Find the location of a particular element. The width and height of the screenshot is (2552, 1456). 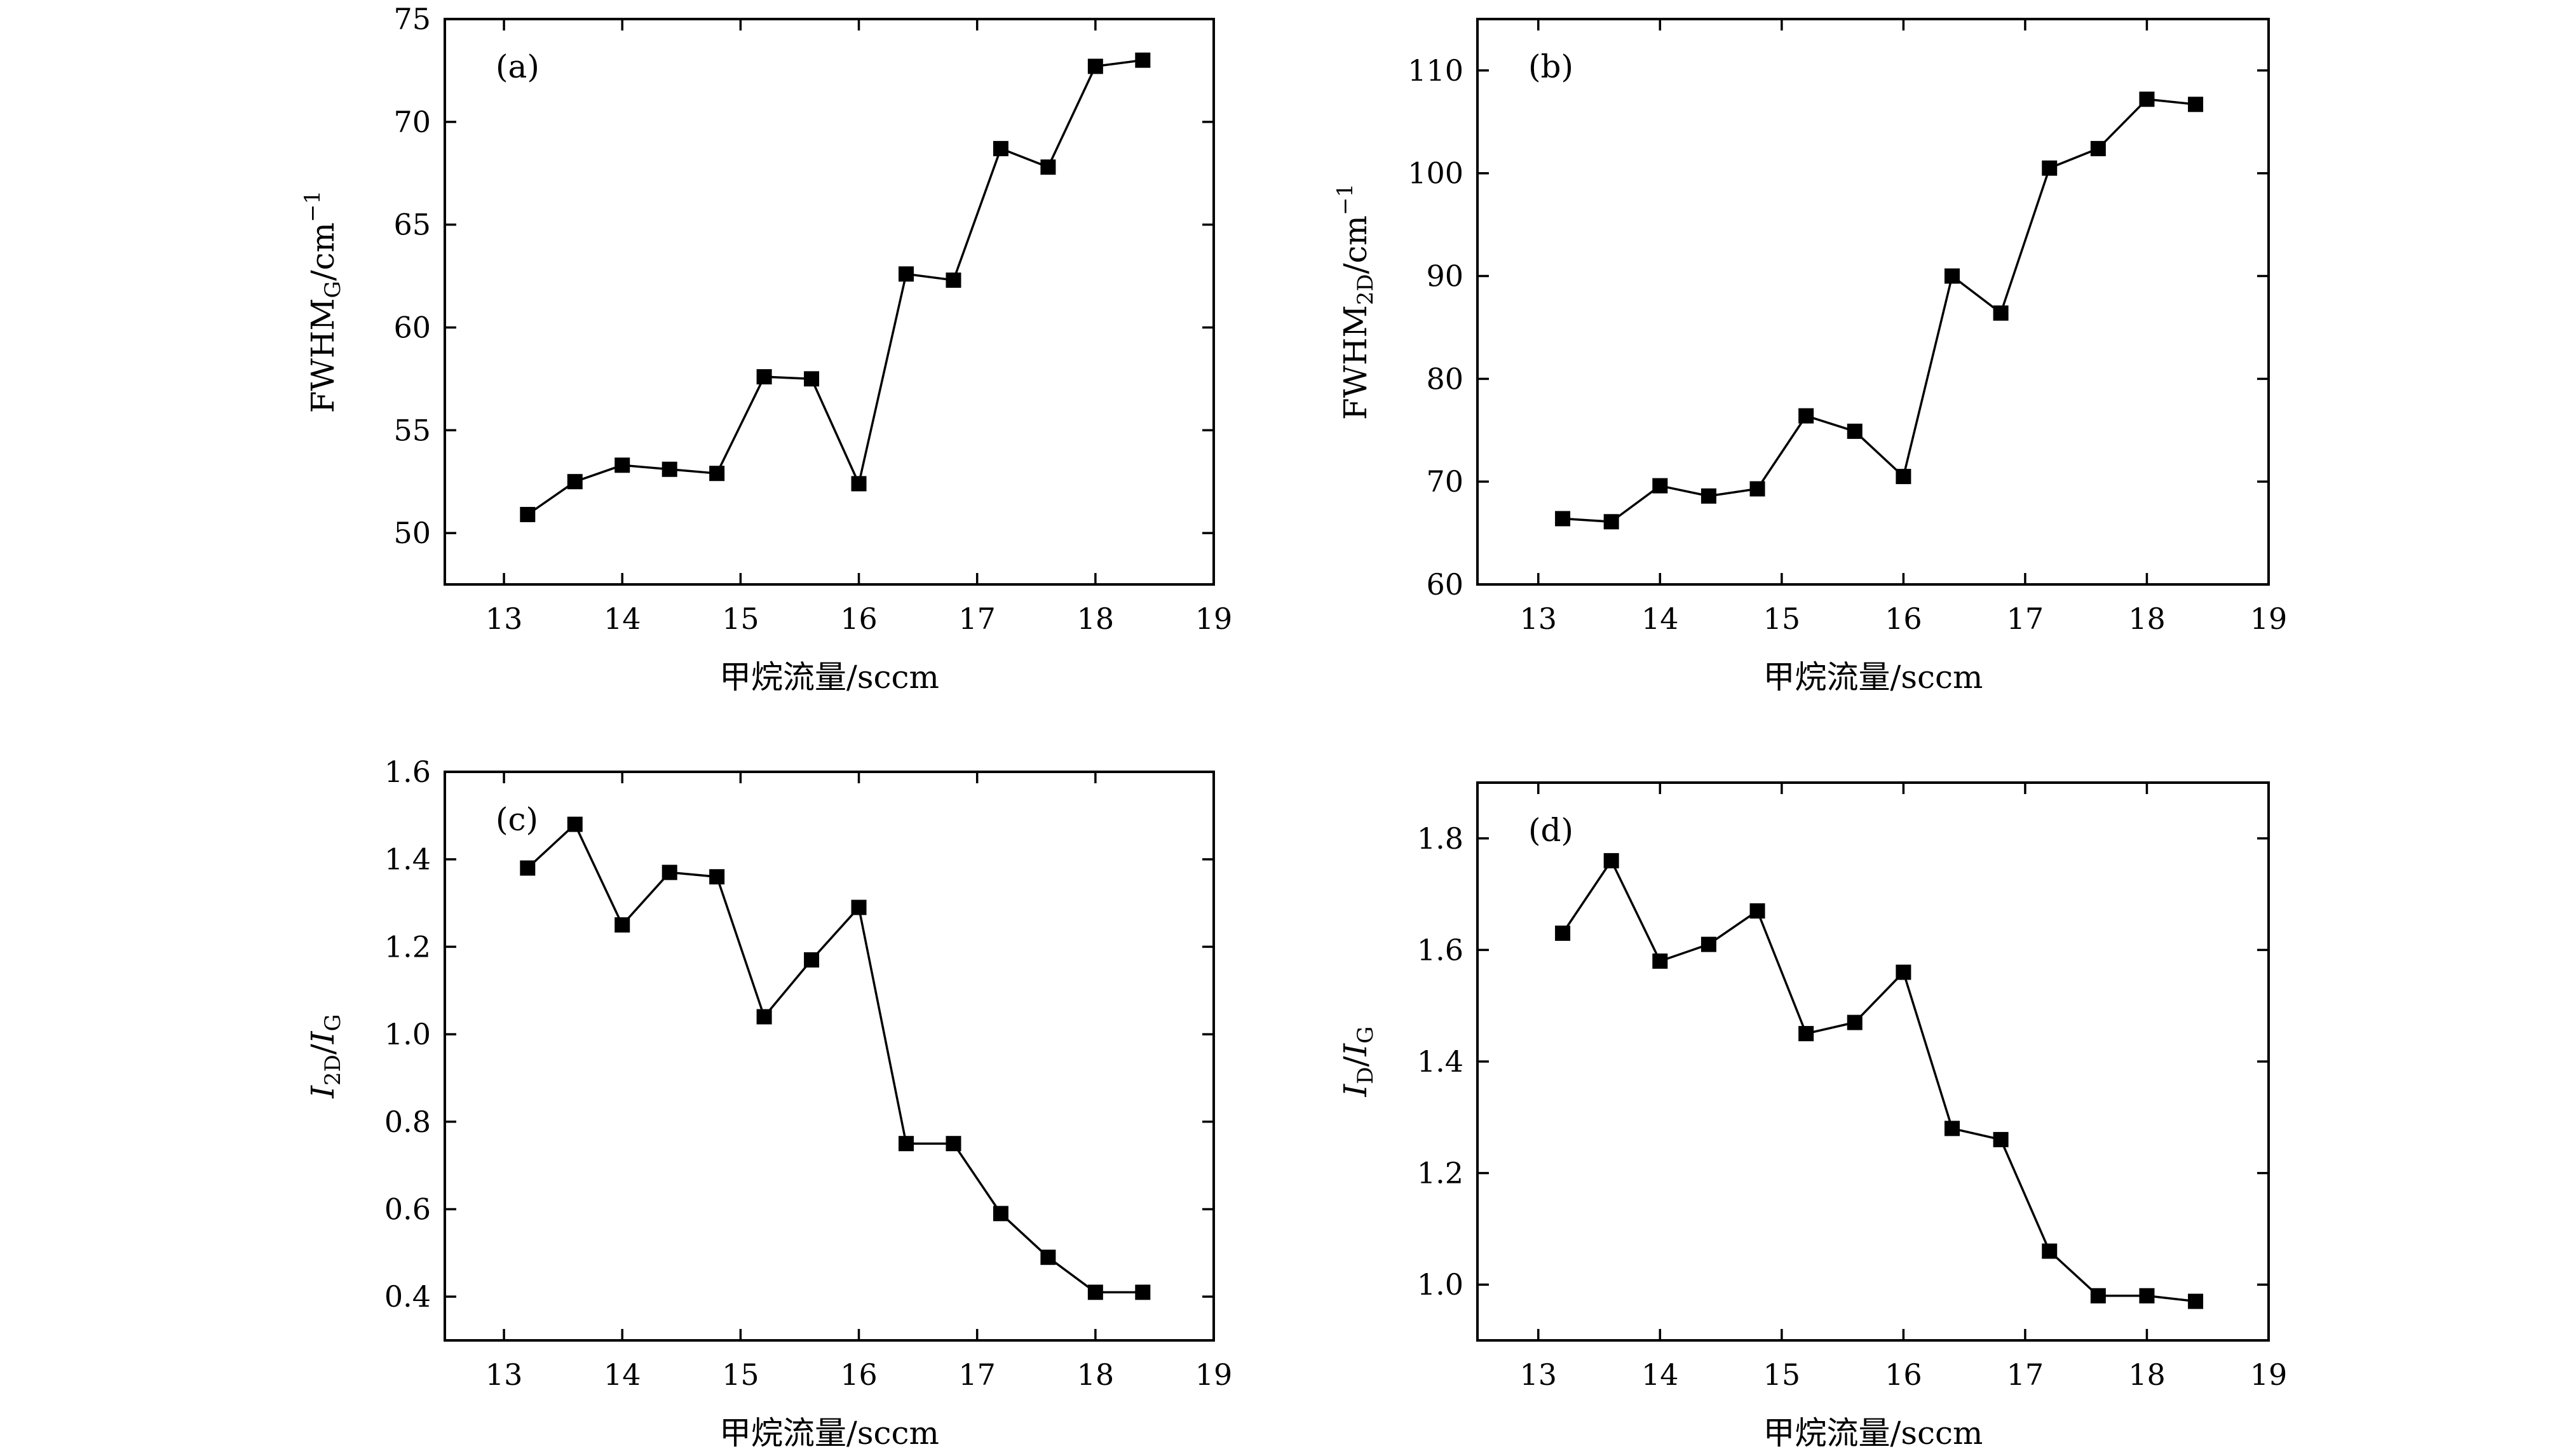

panel-a-y-axis-label: FWHMG/cm−1 is located at coordinates (323, 302).